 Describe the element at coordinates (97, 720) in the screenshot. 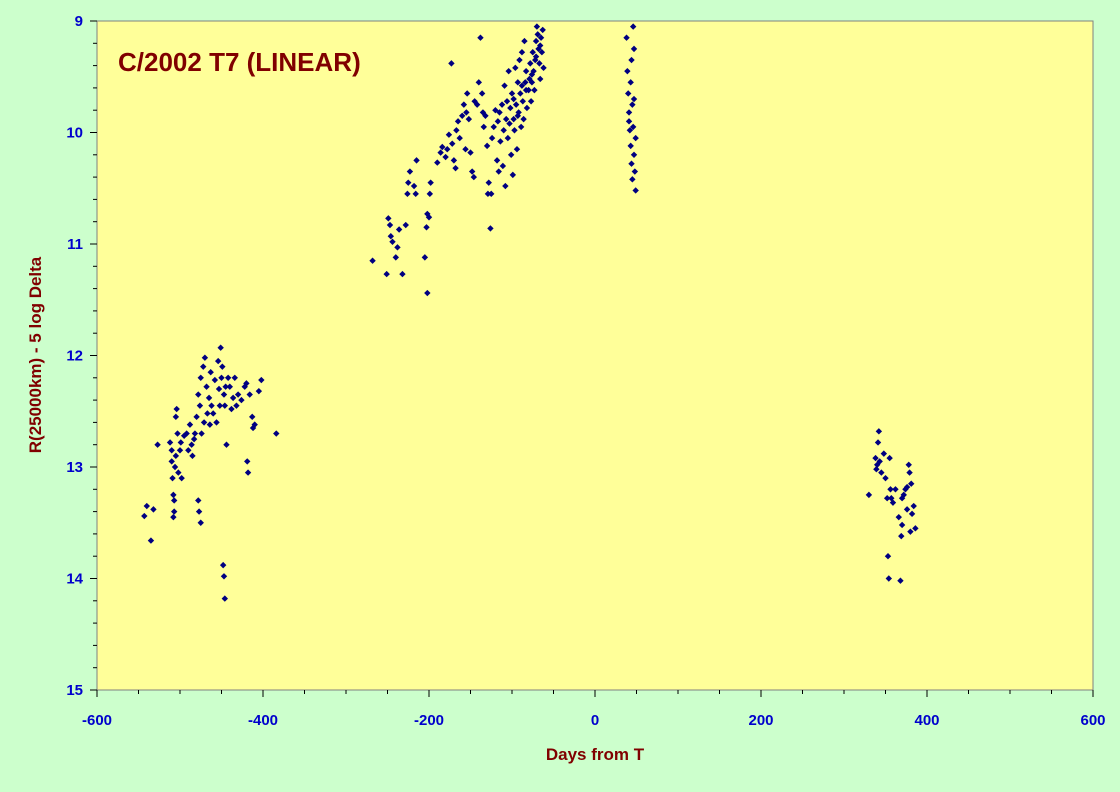

I see `x-tick-label: -600` at that location.